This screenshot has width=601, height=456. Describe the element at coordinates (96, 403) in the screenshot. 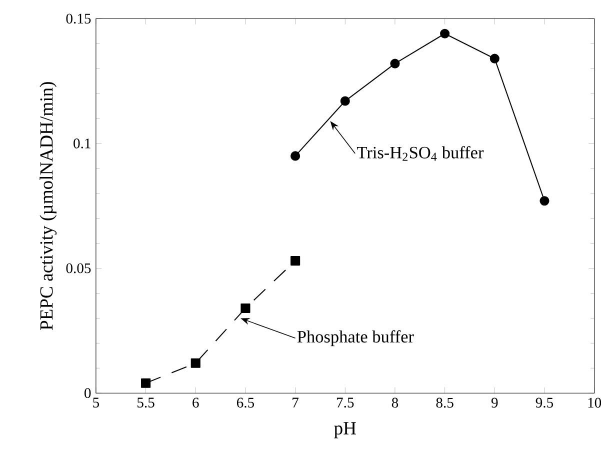

I see `x-tick-label: 5` at that location.